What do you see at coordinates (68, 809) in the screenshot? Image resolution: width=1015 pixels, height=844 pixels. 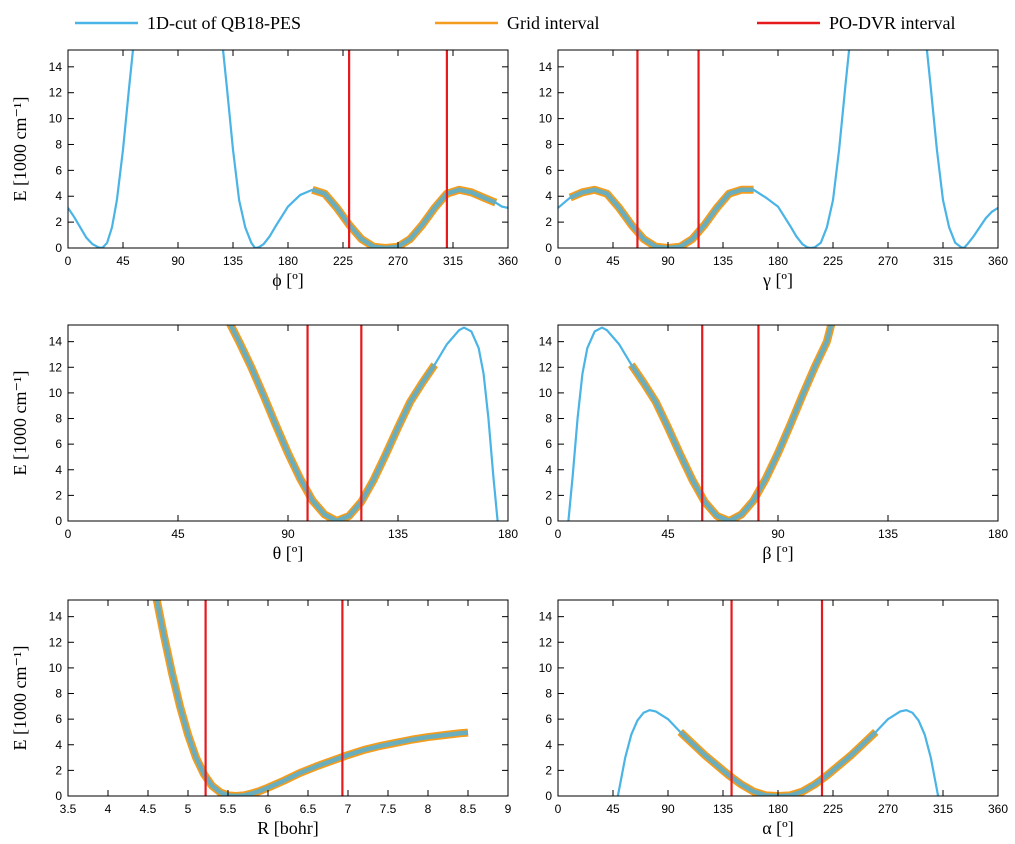 I see `x-tick-label: 3.5` at bounding box center [68, 809].